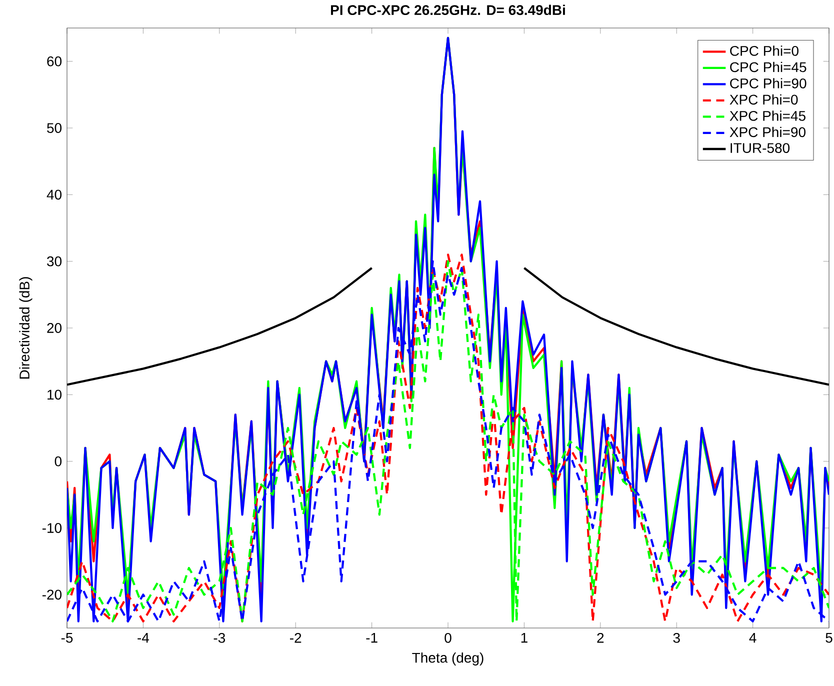  What do you see at coordinates (448, 637) in the screenshot?
I see `x-tick-label: 0` at bounding box center [448, 637].